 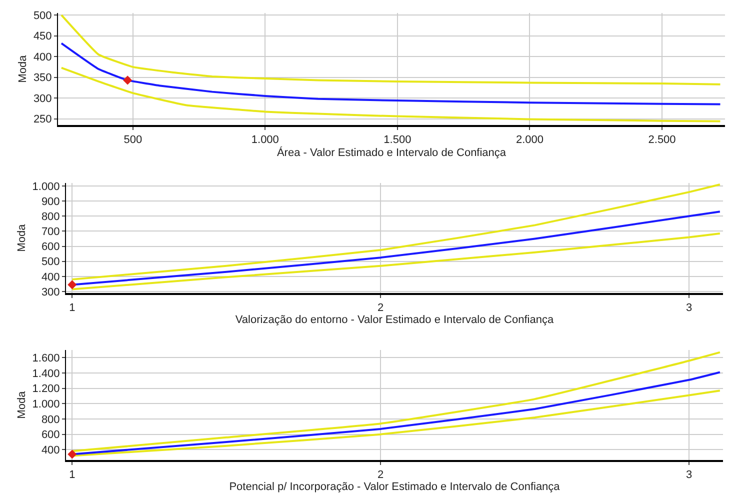 I want to click on y-tick-label: 1.400, so click(x=46, y=374).